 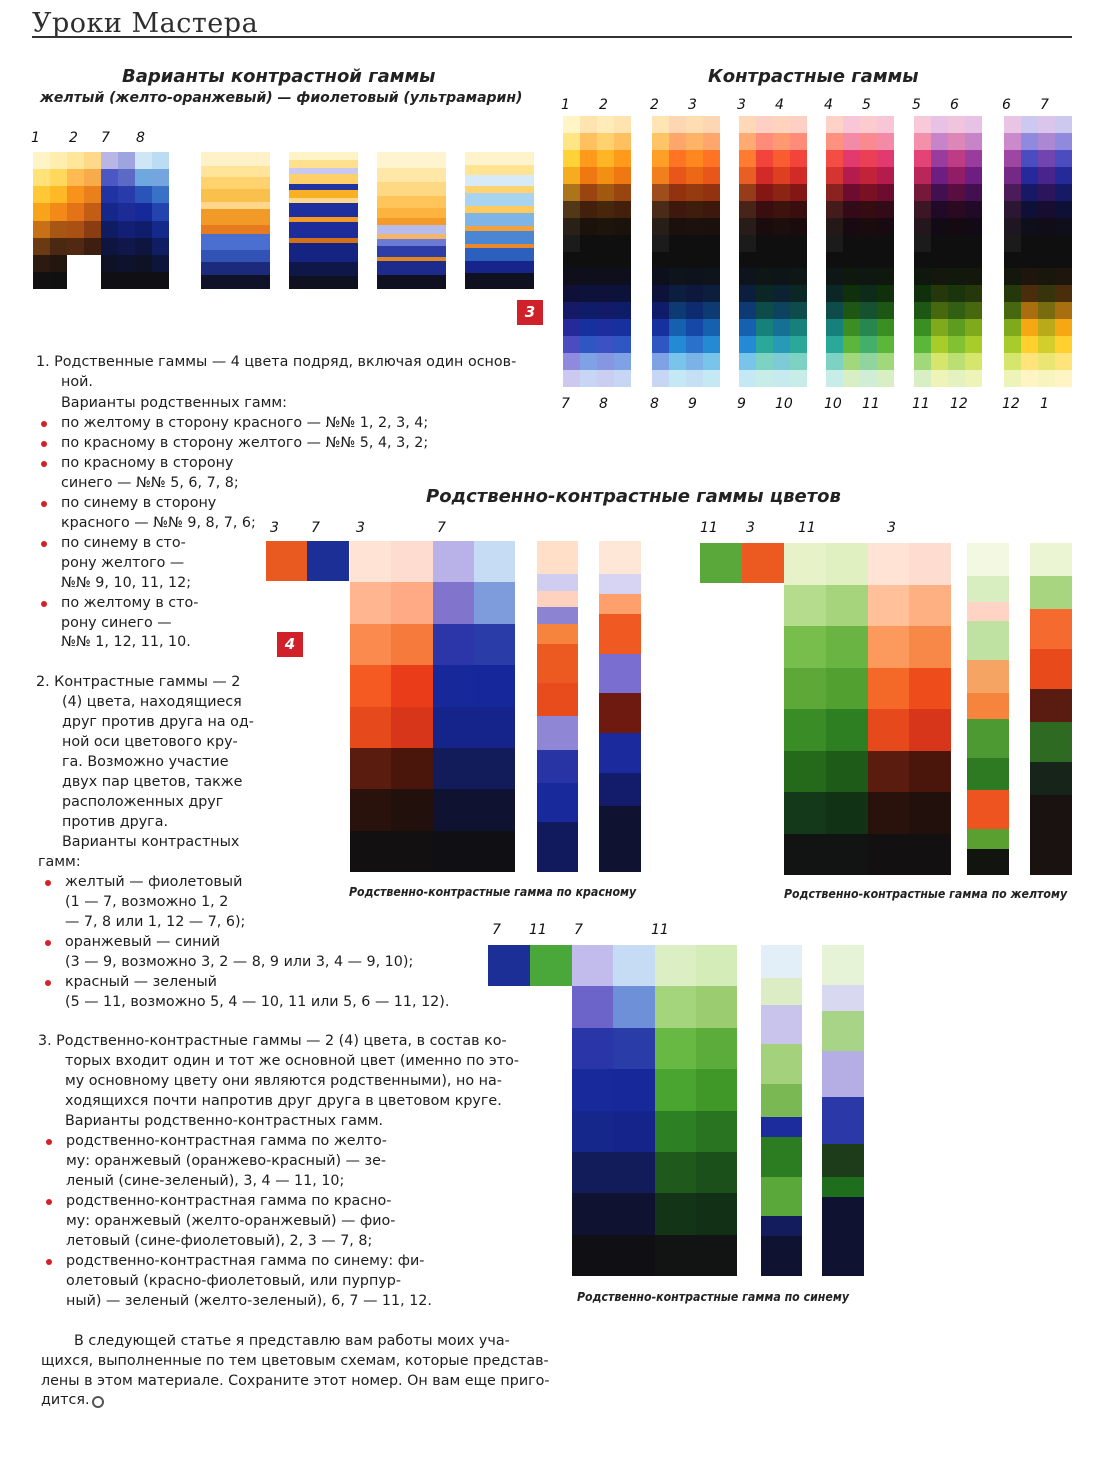 I want to click on variants-title: Варианты контрастной гаммы, so click(x=279, y=76).